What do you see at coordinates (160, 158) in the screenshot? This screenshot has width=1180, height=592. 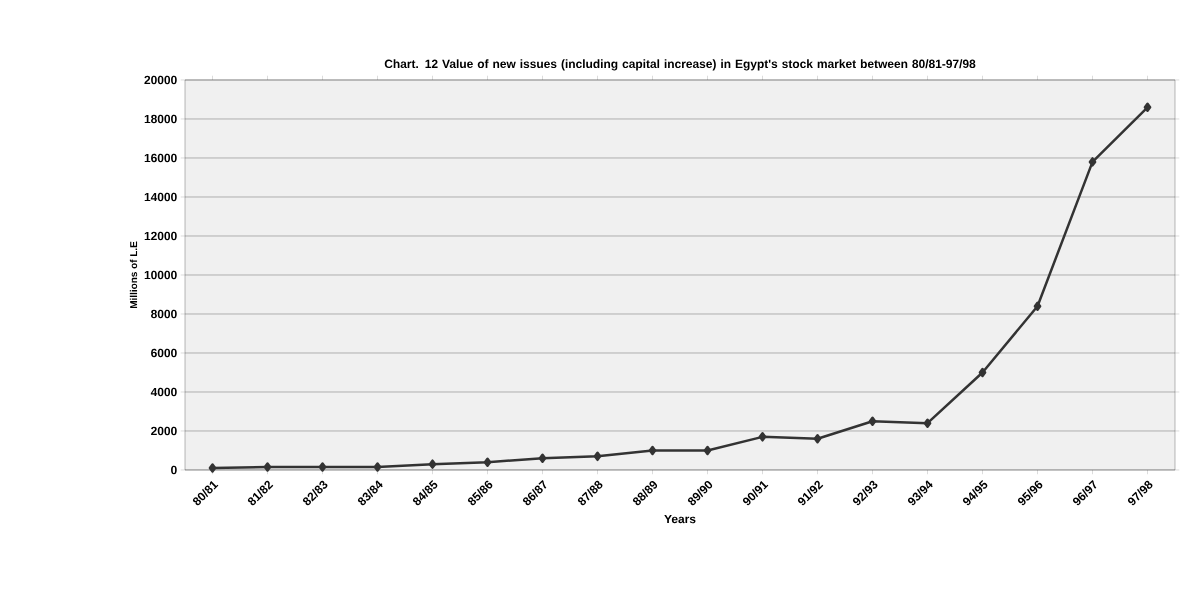 I see `y-tick-label: 16000` at bounding box center [160, 158].